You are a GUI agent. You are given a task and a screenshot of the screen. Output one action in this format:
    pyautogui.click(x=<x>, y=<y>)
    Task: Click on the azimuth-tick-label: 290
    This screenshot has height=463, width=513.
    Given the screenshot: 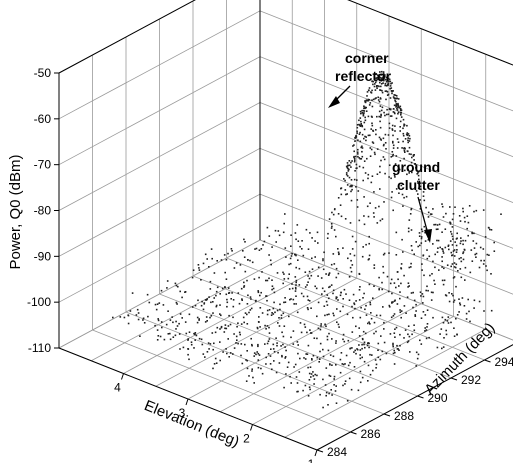 What is the action you would take?
    pyautogui.click(x=438, y=398)
    